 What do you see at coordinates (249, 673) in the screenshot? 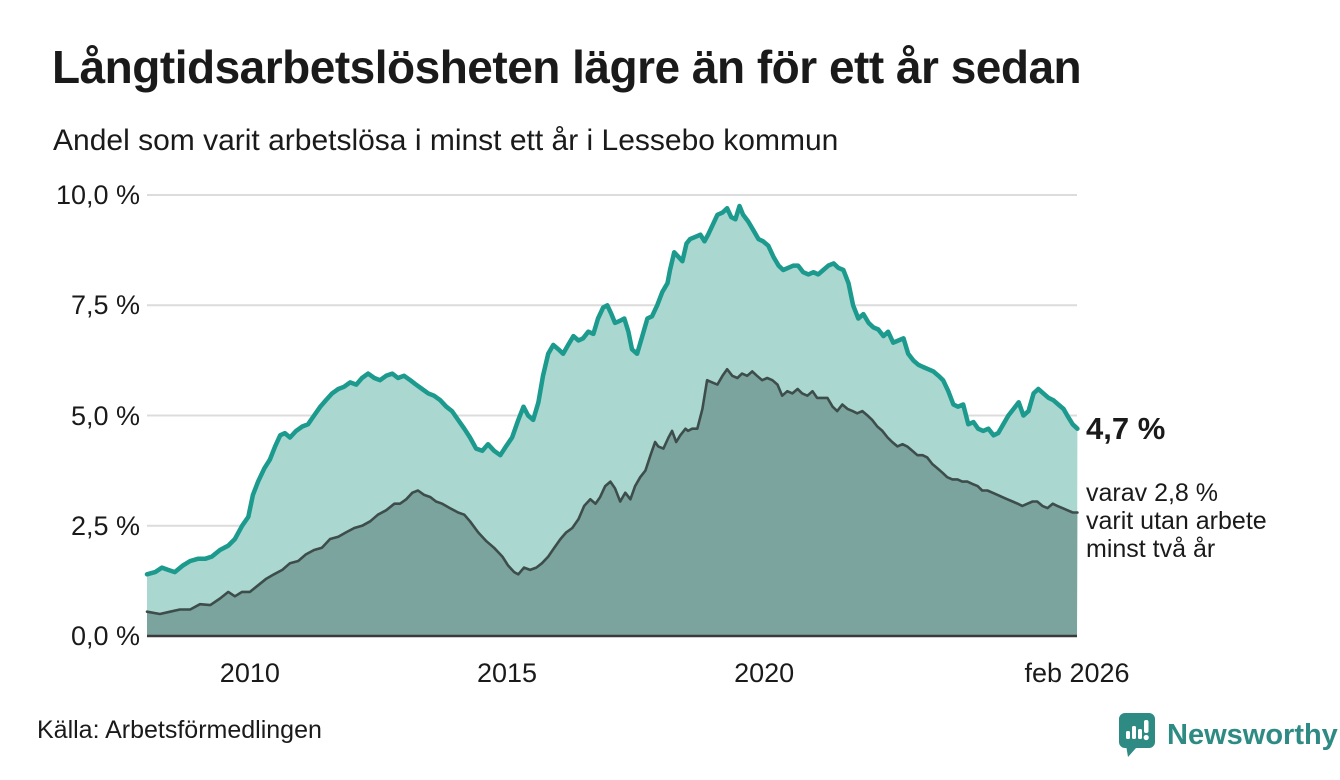
I see `x-tick-label: 2010` at bounding box center [249, 673].